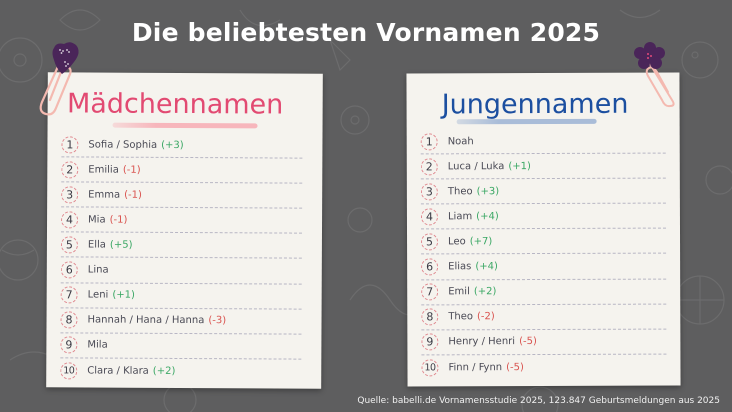 This screenshot has width=732, height=412. What do you see at coordinates (481, 242) in the screenshot?
I see `rank-change: (+7)` at bounding box center [481, 242].